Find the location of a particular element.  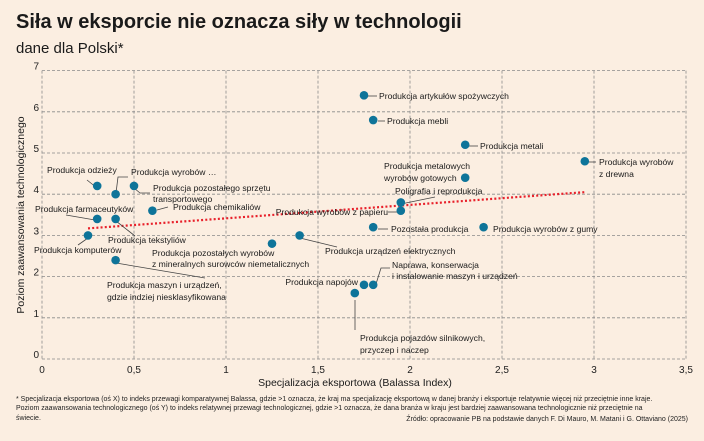

x-tick-label: 0,5 is located at coordinates (134, 370).